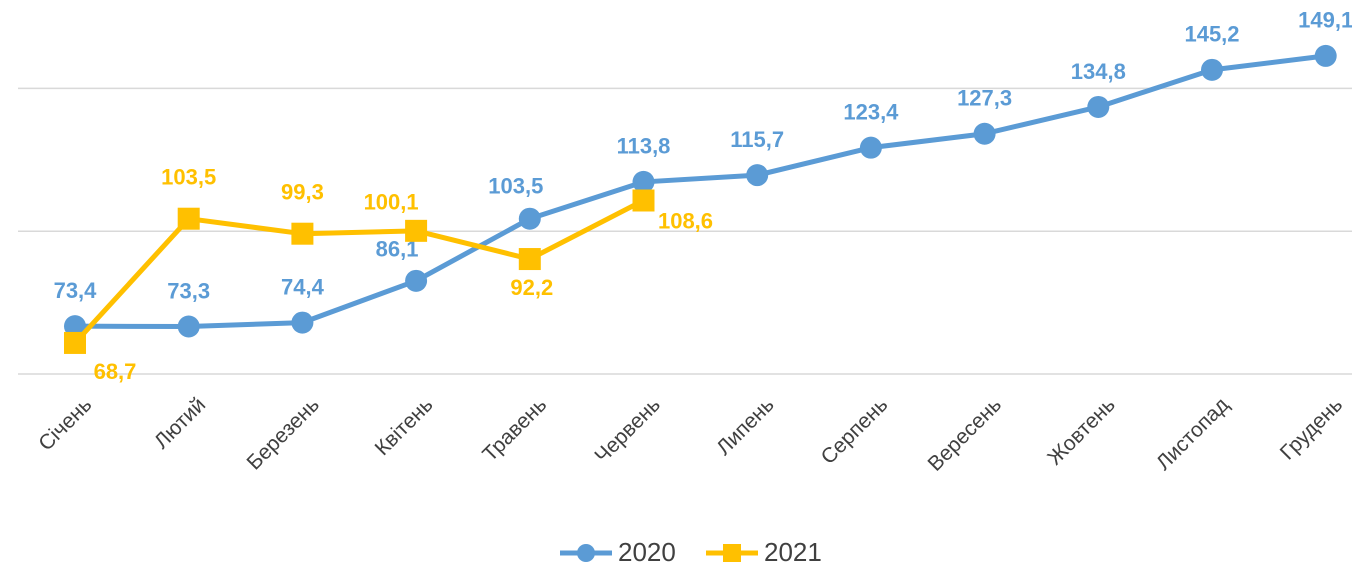  What do you see at coordinates (76, 290) in the screenshot?
I see `data-label: 73,4` at bounding box center [76, 290].